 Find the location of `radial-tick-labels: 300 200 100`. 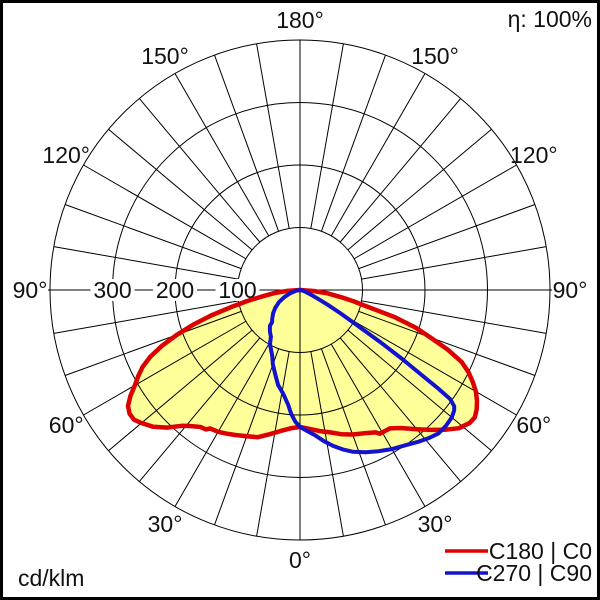

radial-tick-labels: 300 200 100 is located at coordinates (175, 290).